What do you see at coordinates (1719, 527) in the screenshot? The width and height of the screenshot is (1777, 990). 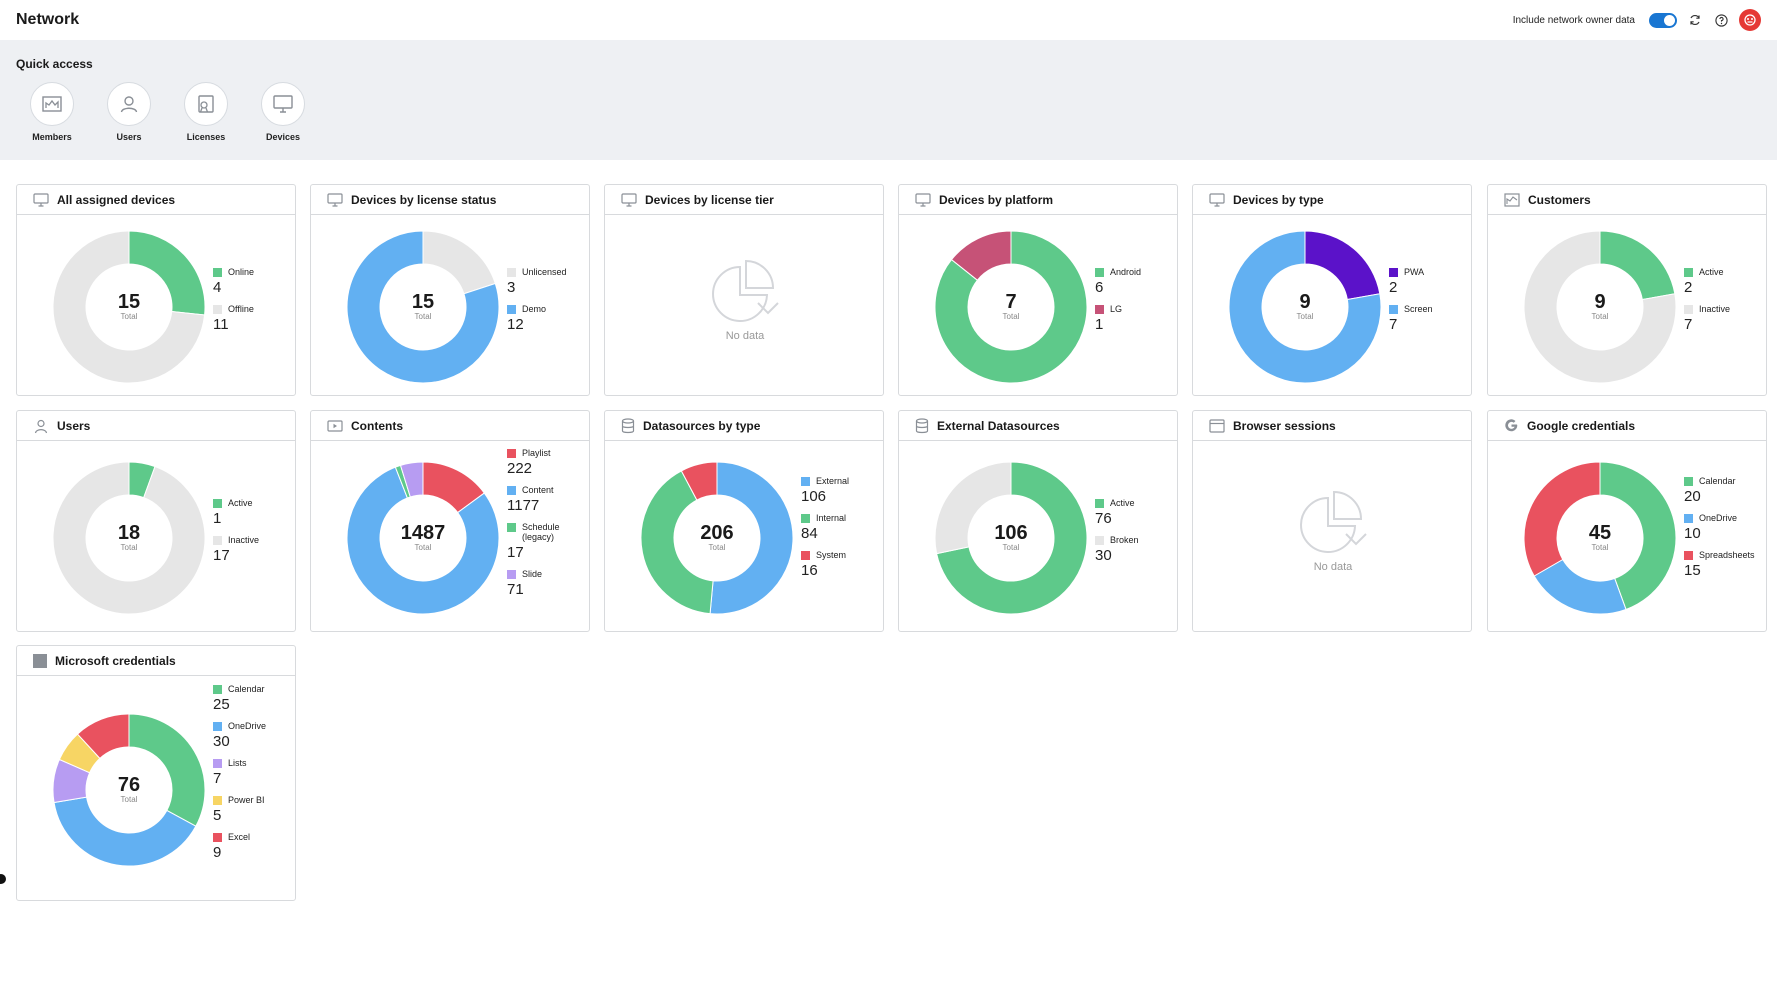 I see `legend-item-onedrive: OneDrive 10` at bounding box center [1719, 527].